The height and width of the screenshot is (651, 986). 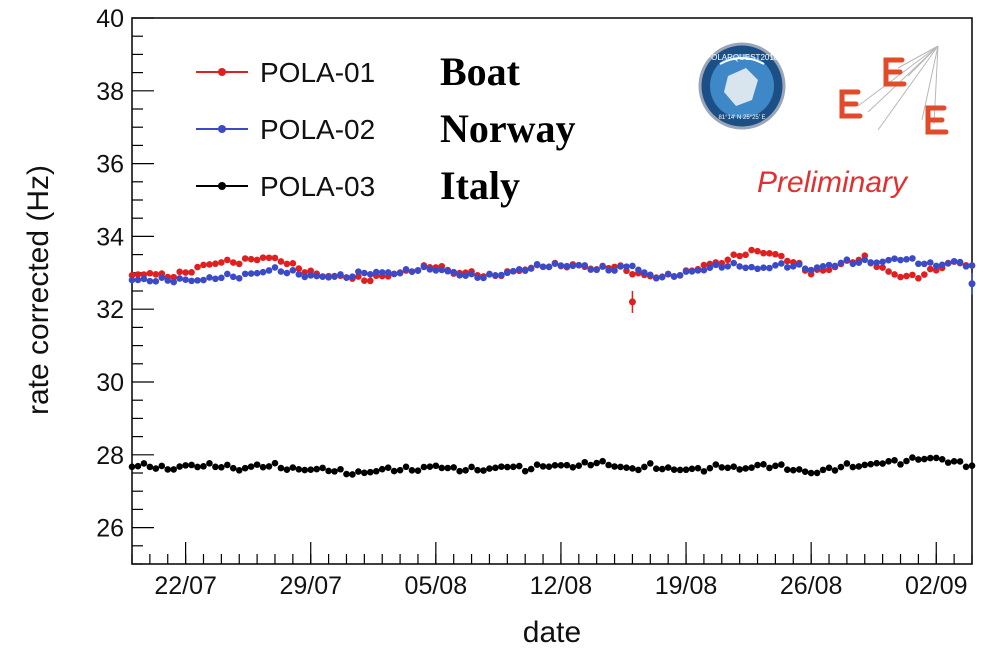 What do you see at coordinates (742, 57) in the screenshot?
I see `mission-badge-text: POLARQUEST2018` at bounding box center [742, 57].